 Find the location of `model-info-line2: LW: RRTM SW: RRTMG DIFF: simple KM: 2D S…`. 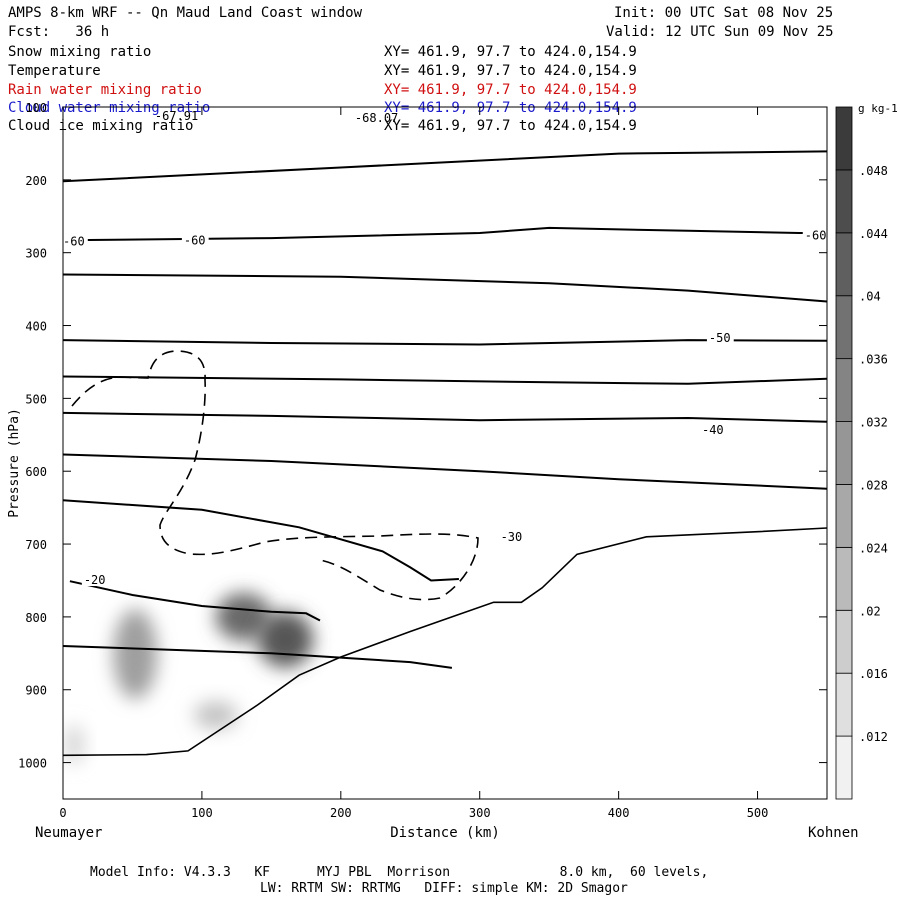

model-info-line2: LW: RRTM SW: RRTMG DIFF: simple KM: 2D S… is located at coordinates (444, 888).